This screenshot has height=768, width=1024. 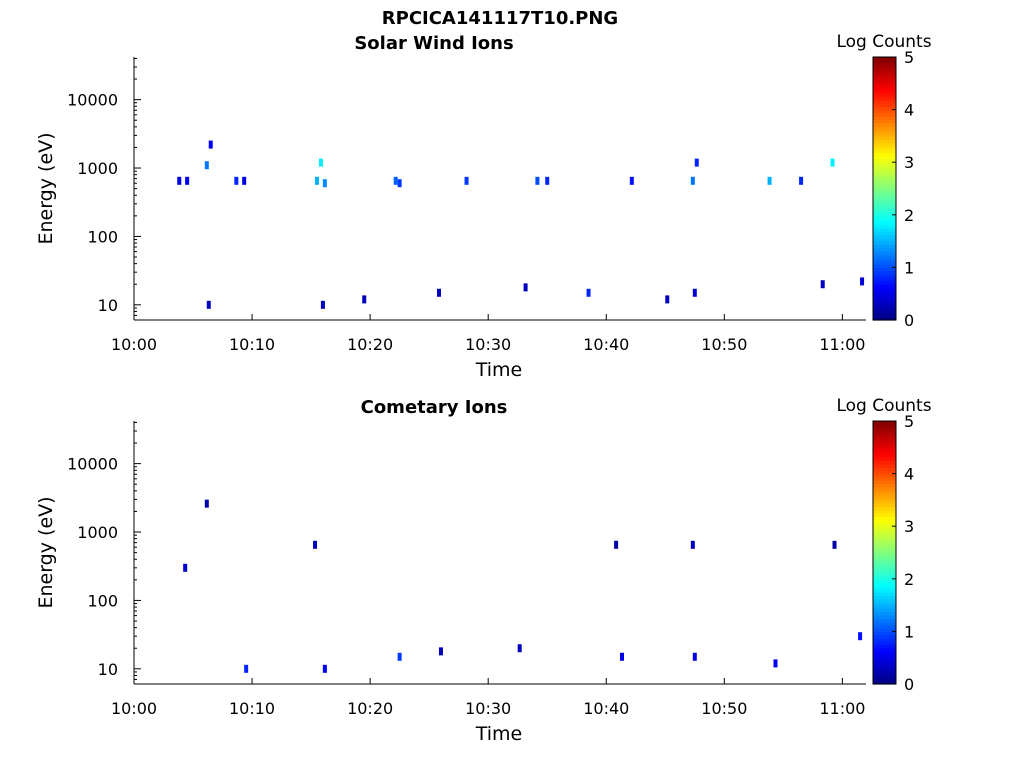 I want to click on colorbar-tick-label: 0, so click(x=909, y=684).